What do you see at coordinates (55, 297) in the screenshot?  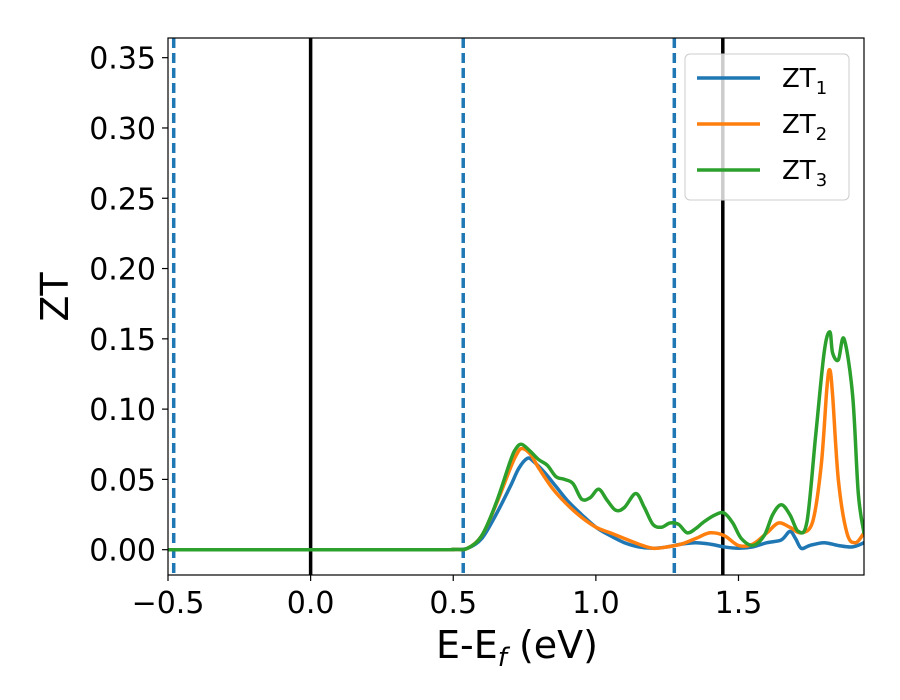 I see `y-axis-label: ZT` at bounding box center [55, 297].